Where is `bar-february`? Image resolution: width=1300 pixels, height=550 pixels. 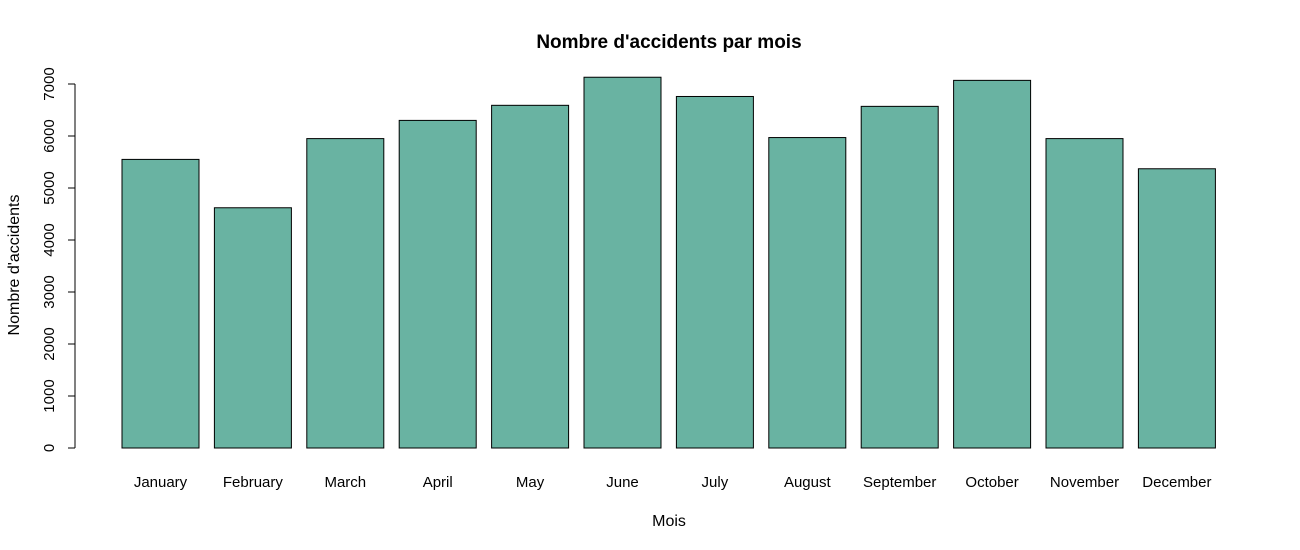 bar-february is located at coordinates (252, 328).